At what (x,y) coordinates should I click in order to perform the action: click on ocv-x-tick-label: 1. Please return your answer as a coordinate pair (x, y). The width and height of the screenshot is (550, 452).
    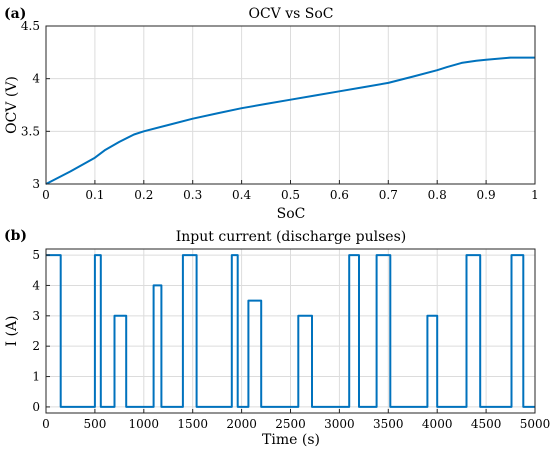
    Looking at the image, I should click on (535, 195).